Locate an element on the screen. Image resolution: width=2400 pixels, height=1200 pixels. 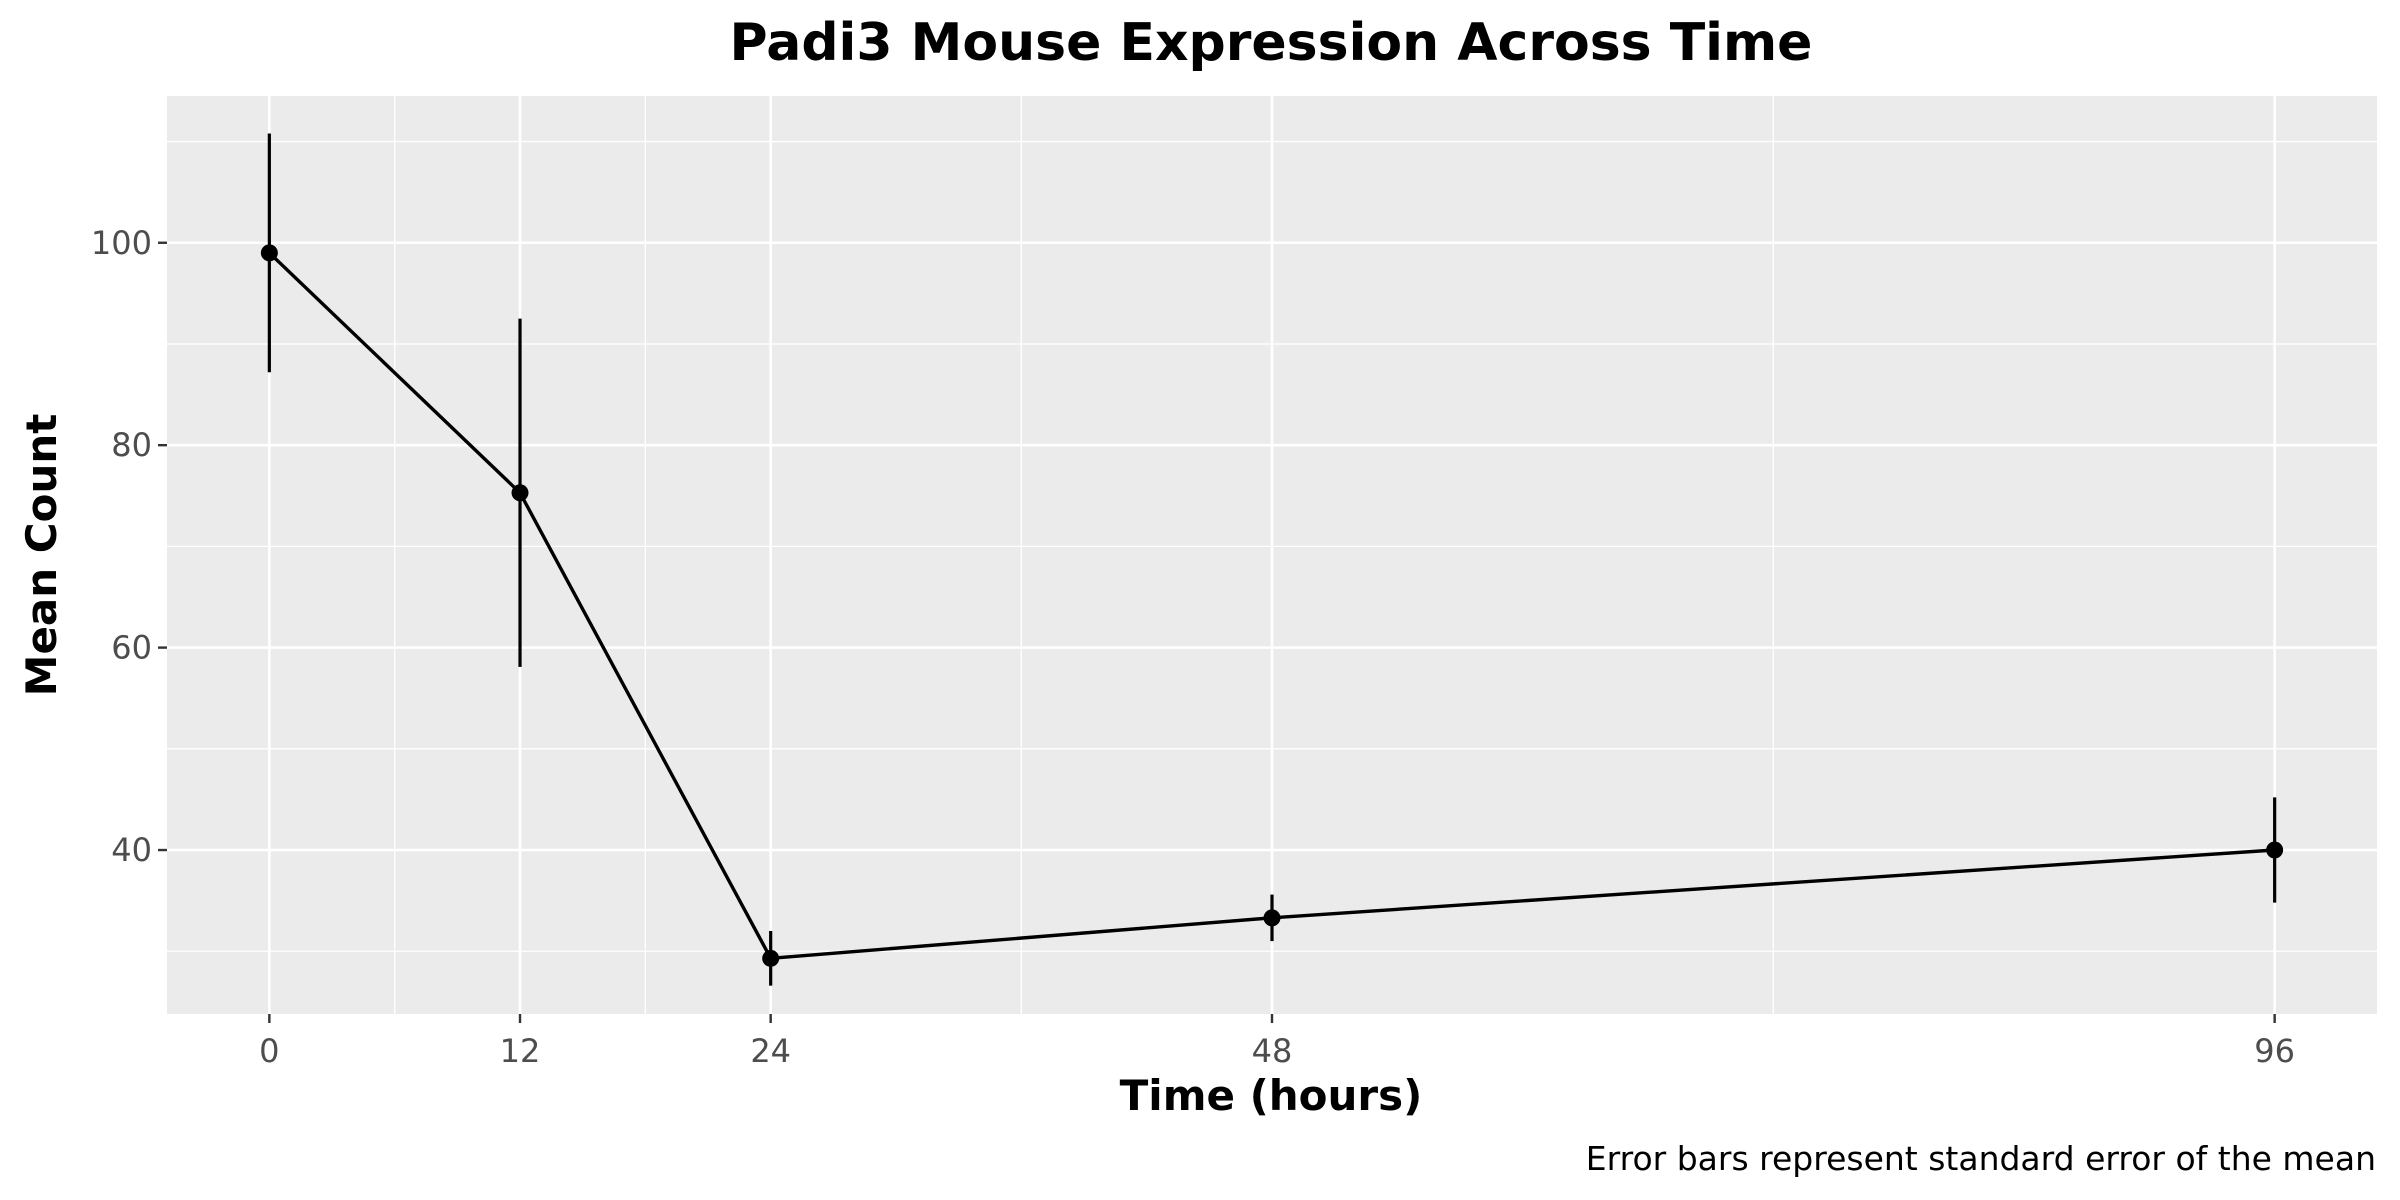
x-tick-label: 0 is located at coordinates (269, 1051).